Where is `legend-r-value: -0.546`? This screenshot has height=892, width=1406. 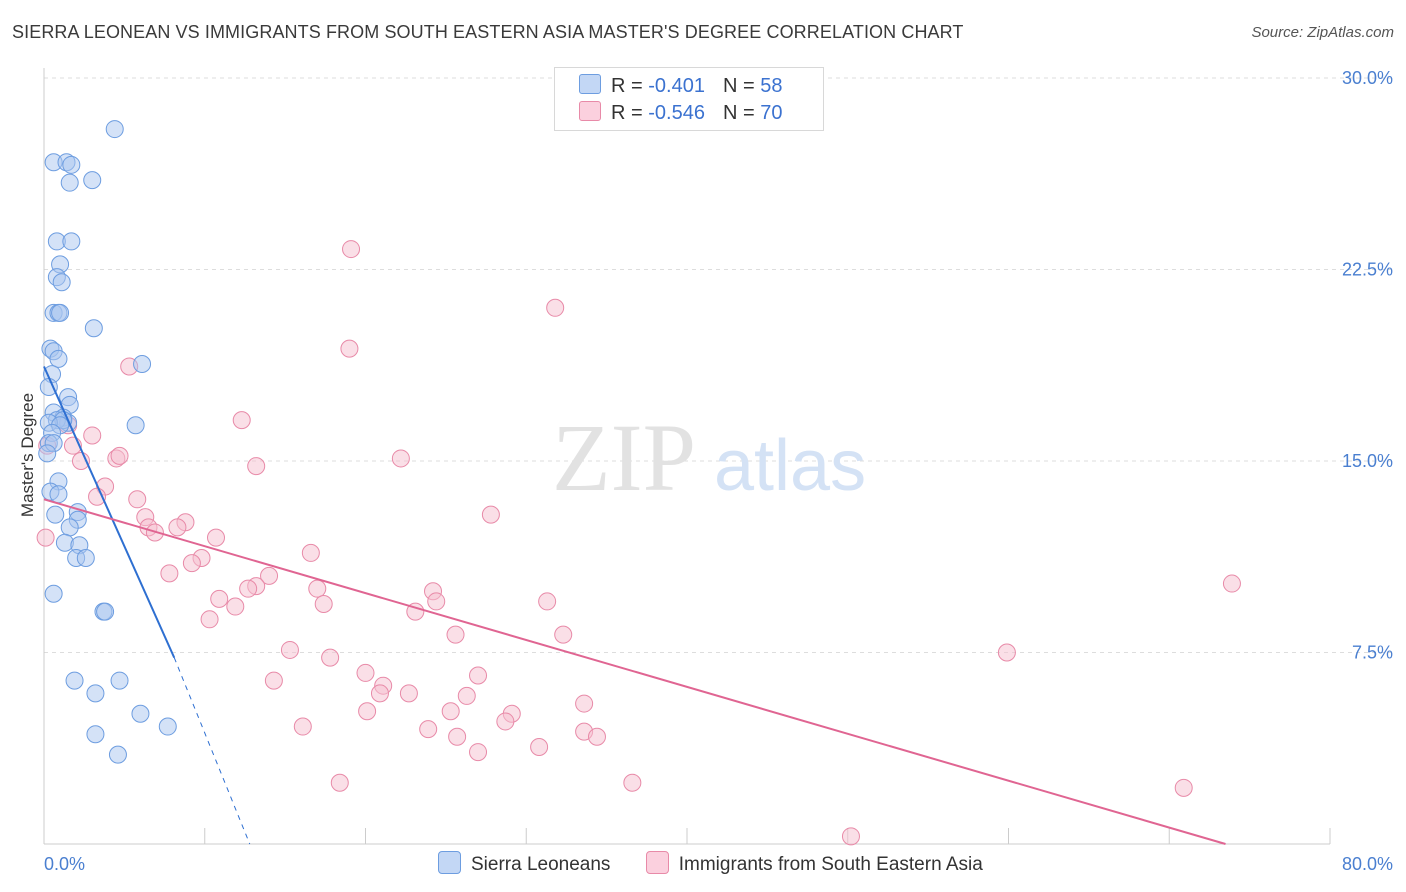 legend-r-value: -0.546 is located at coordinates (676, 113).